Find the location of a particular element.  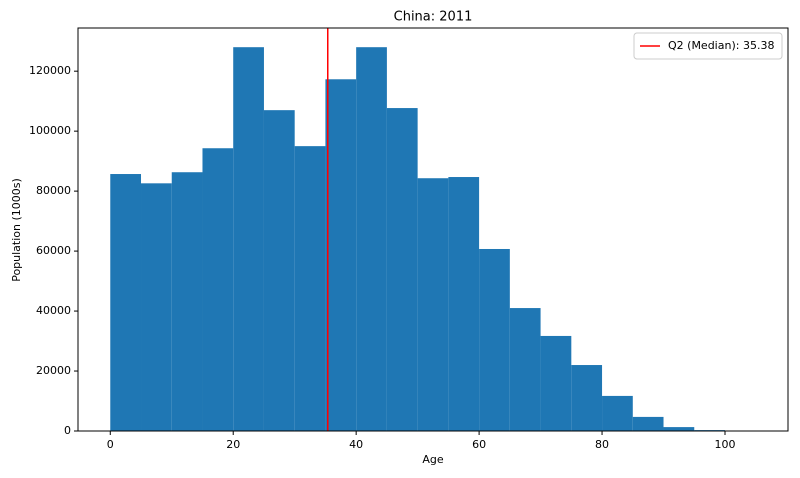

y-tick-label: 120000 is located at coordinates (50, 70).